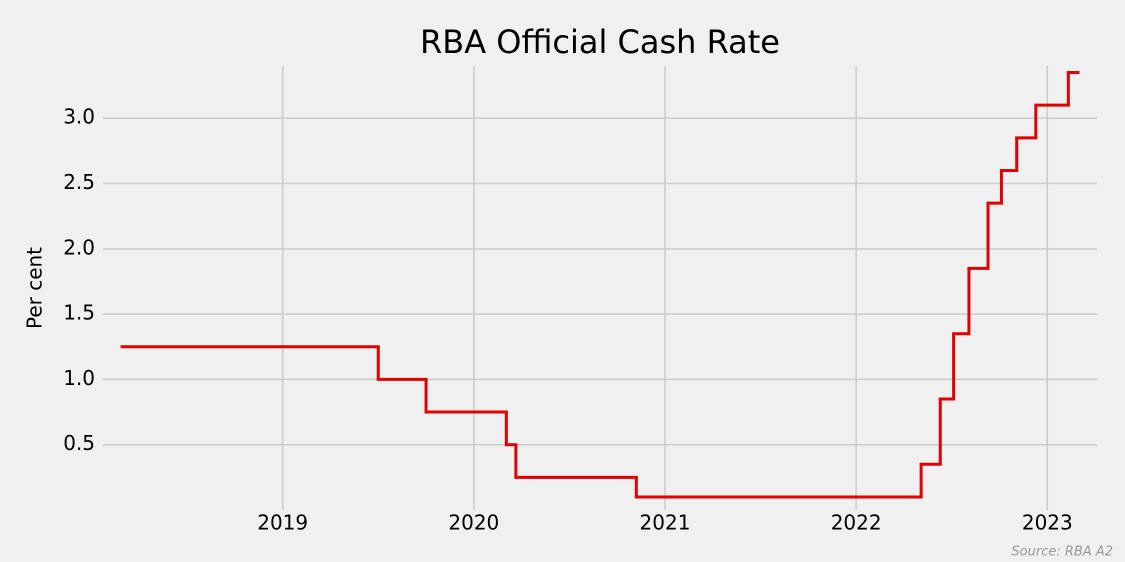 The image size is (1125, 562). Describe the element at coordinates (473, 523) in the screenshot. I see `x-tick-label: 2020` at that location.